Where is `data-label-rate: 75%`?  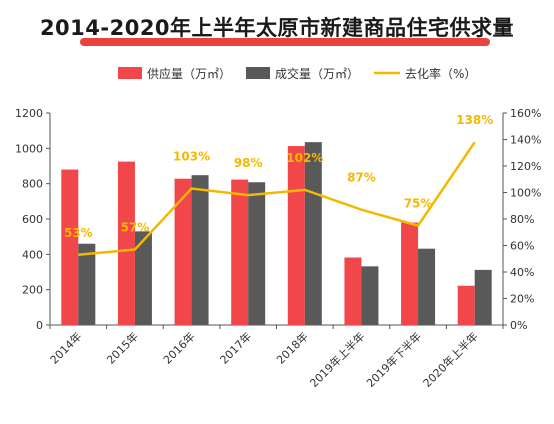 data-label-rate: 75% is located at coordinates (418, 204).